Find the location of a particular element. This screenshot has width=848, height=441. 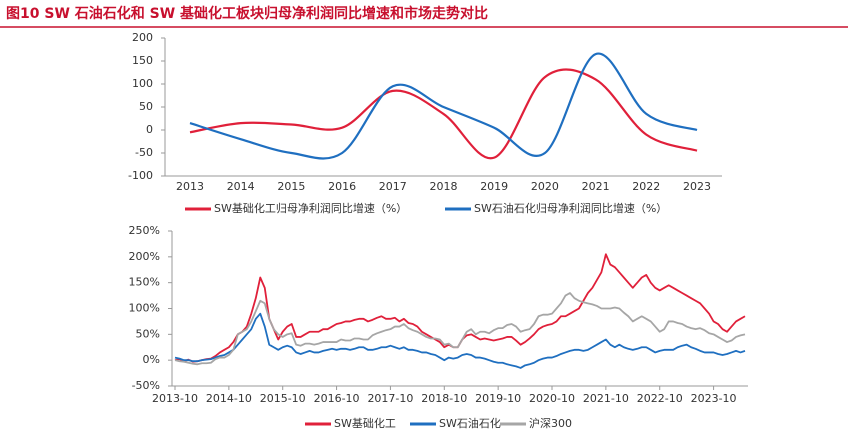

y-tick-label: 150% is located at coordinates (144, 282).